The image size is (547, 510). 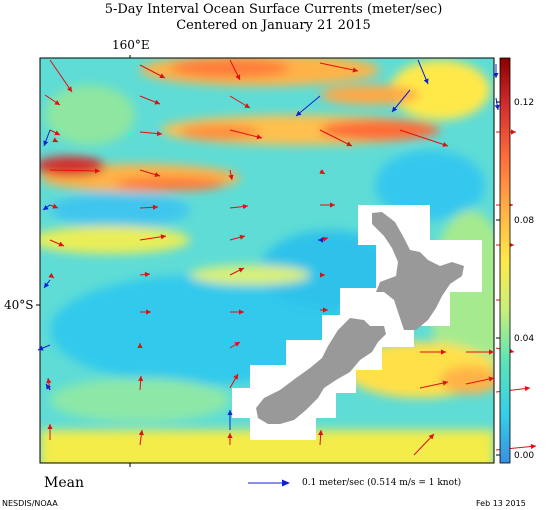 What do you see at coordinates (382, 483) in the screenshot?
I see `legend-text: 0.1 meter/sec (0.514 m/s = 1 knot)` at bounding box center [382, 483].